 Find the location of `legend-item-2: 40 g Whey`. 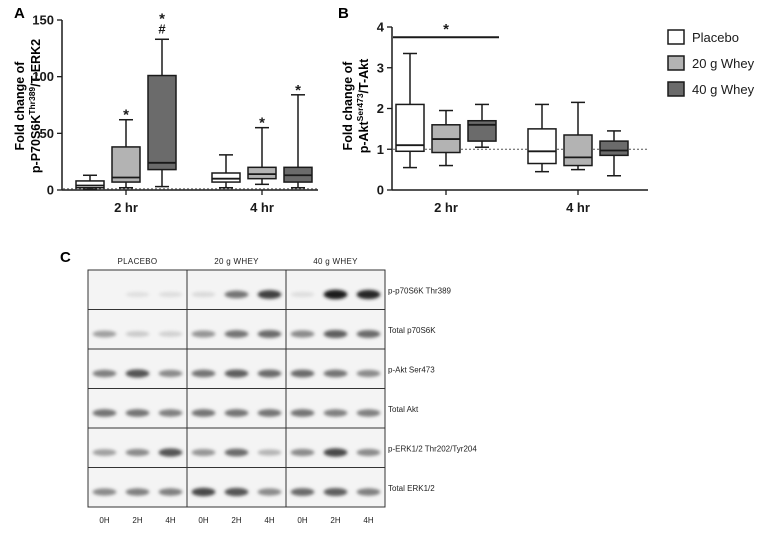

legend-item-2: 40 g Whey is located at coordinates (711, 89).